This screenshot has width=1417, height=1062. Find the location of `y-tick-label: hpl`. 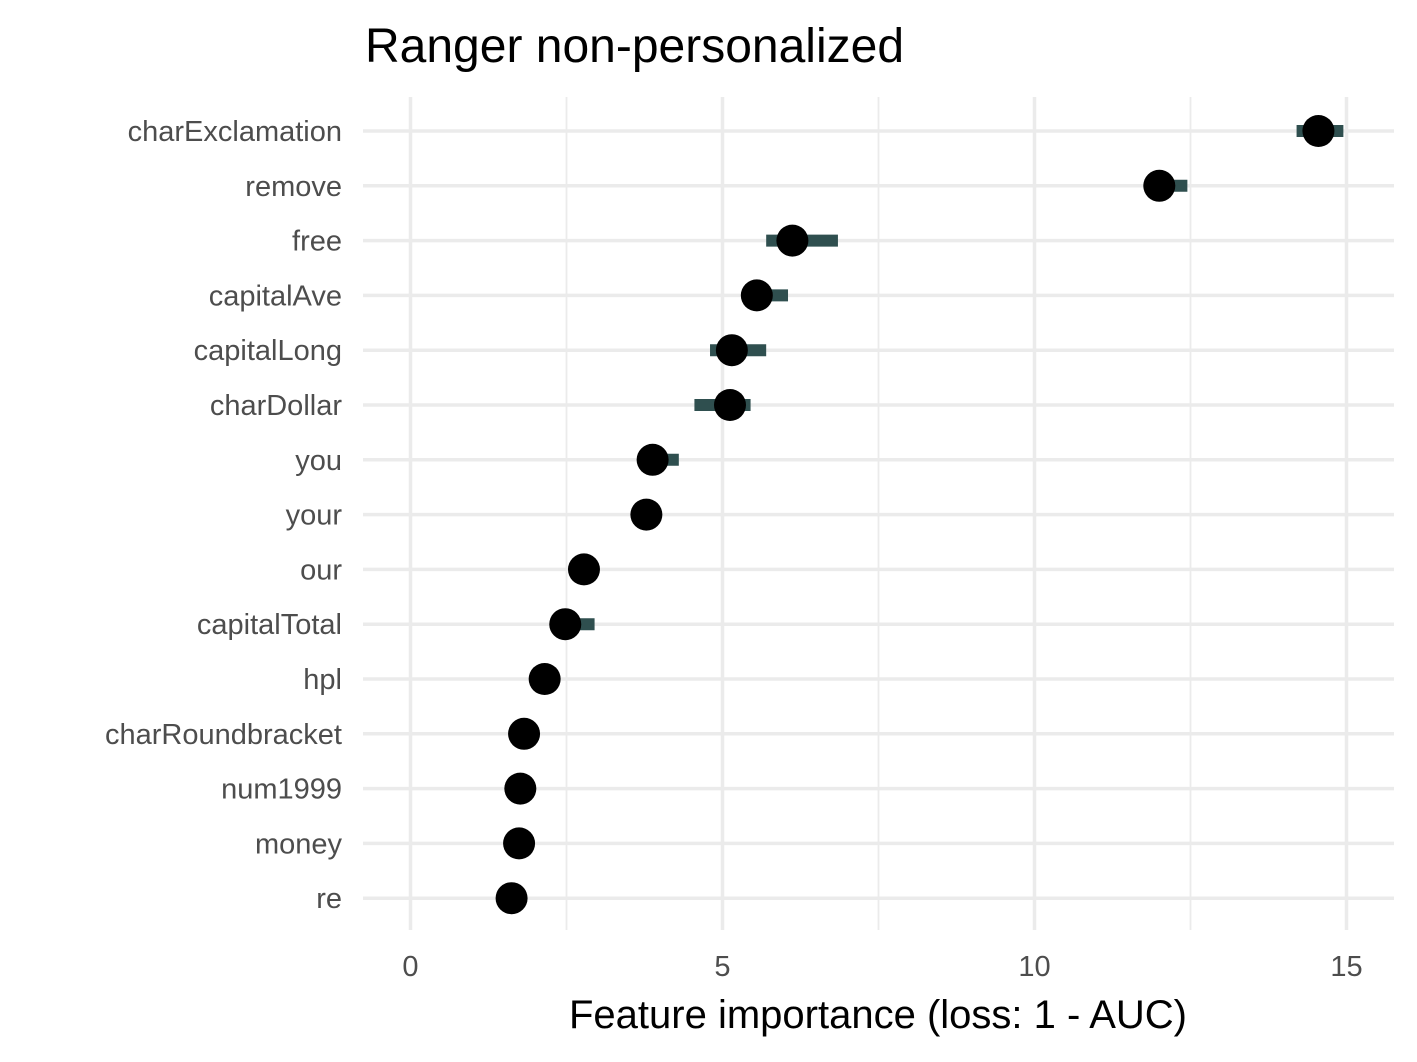

y-tick-label: hpl is located at coordinates (322, 680).